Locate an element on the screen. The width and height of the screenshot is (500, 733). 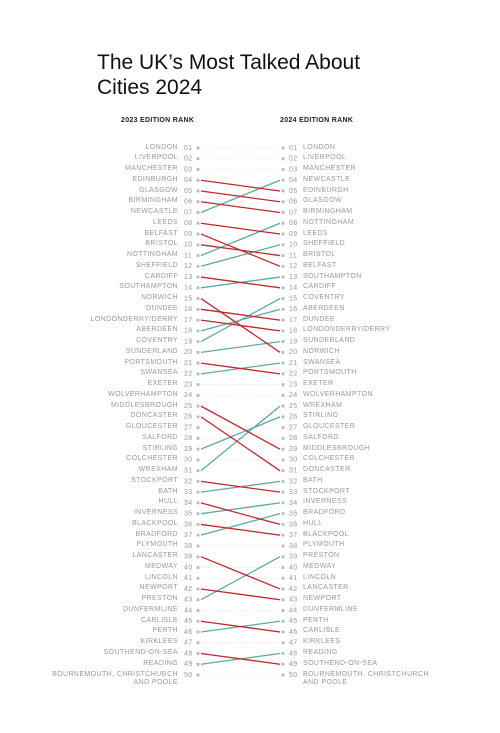
right-city-label: LONDONDERRY/DERRY is located at coordinates (347, 330).